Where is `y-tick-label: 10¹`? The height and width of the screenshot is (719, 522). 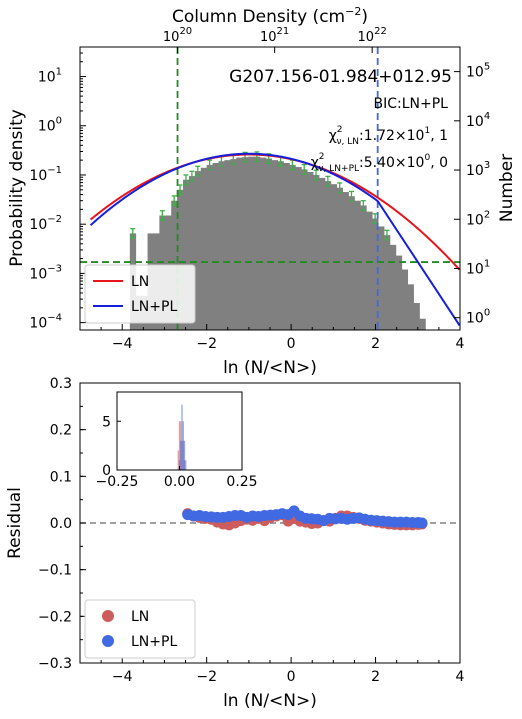 y-tick-label: 10¹ is located at coordinates (50, 76).